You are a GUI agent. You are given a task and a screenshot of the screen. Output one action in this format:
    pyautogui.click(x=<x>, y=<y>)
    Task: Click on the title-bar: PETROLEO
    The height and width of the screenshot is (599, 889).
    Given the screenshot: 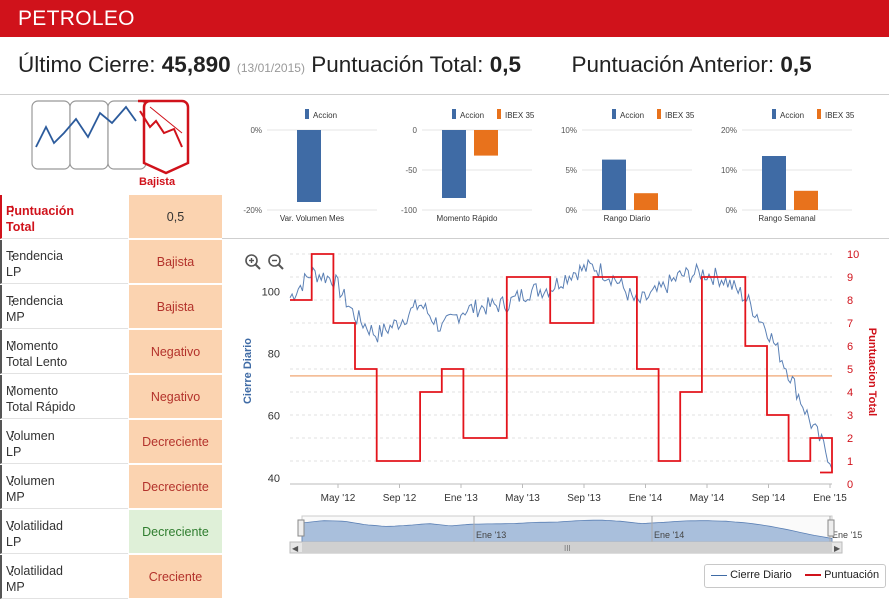 What is the action you would take?
    pyautogui.click(x=444, y=18)
    